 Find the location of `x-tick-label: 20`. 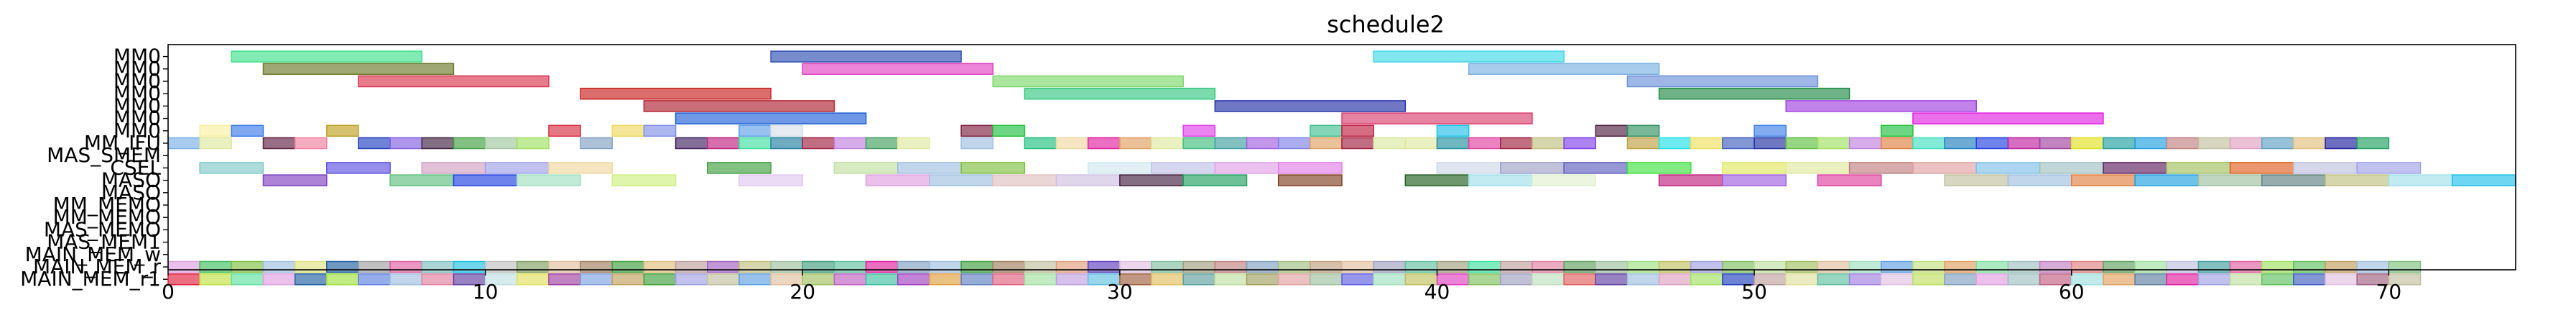

x-tick-label: 20 is located at coordinates (802, 292).